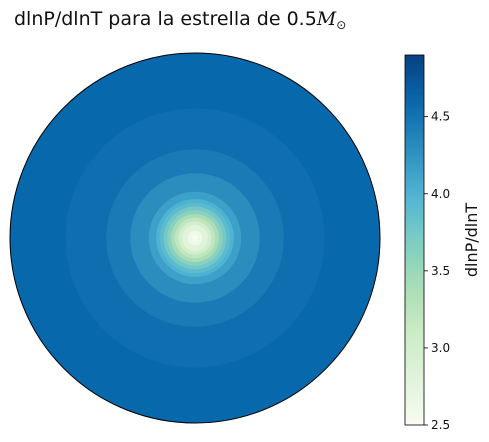 The height and width of the screenshot is (442, 489). I want to click on chart-title: dlnP/dlnT para la estrella de 0.5M⊙, so click(214, 20).